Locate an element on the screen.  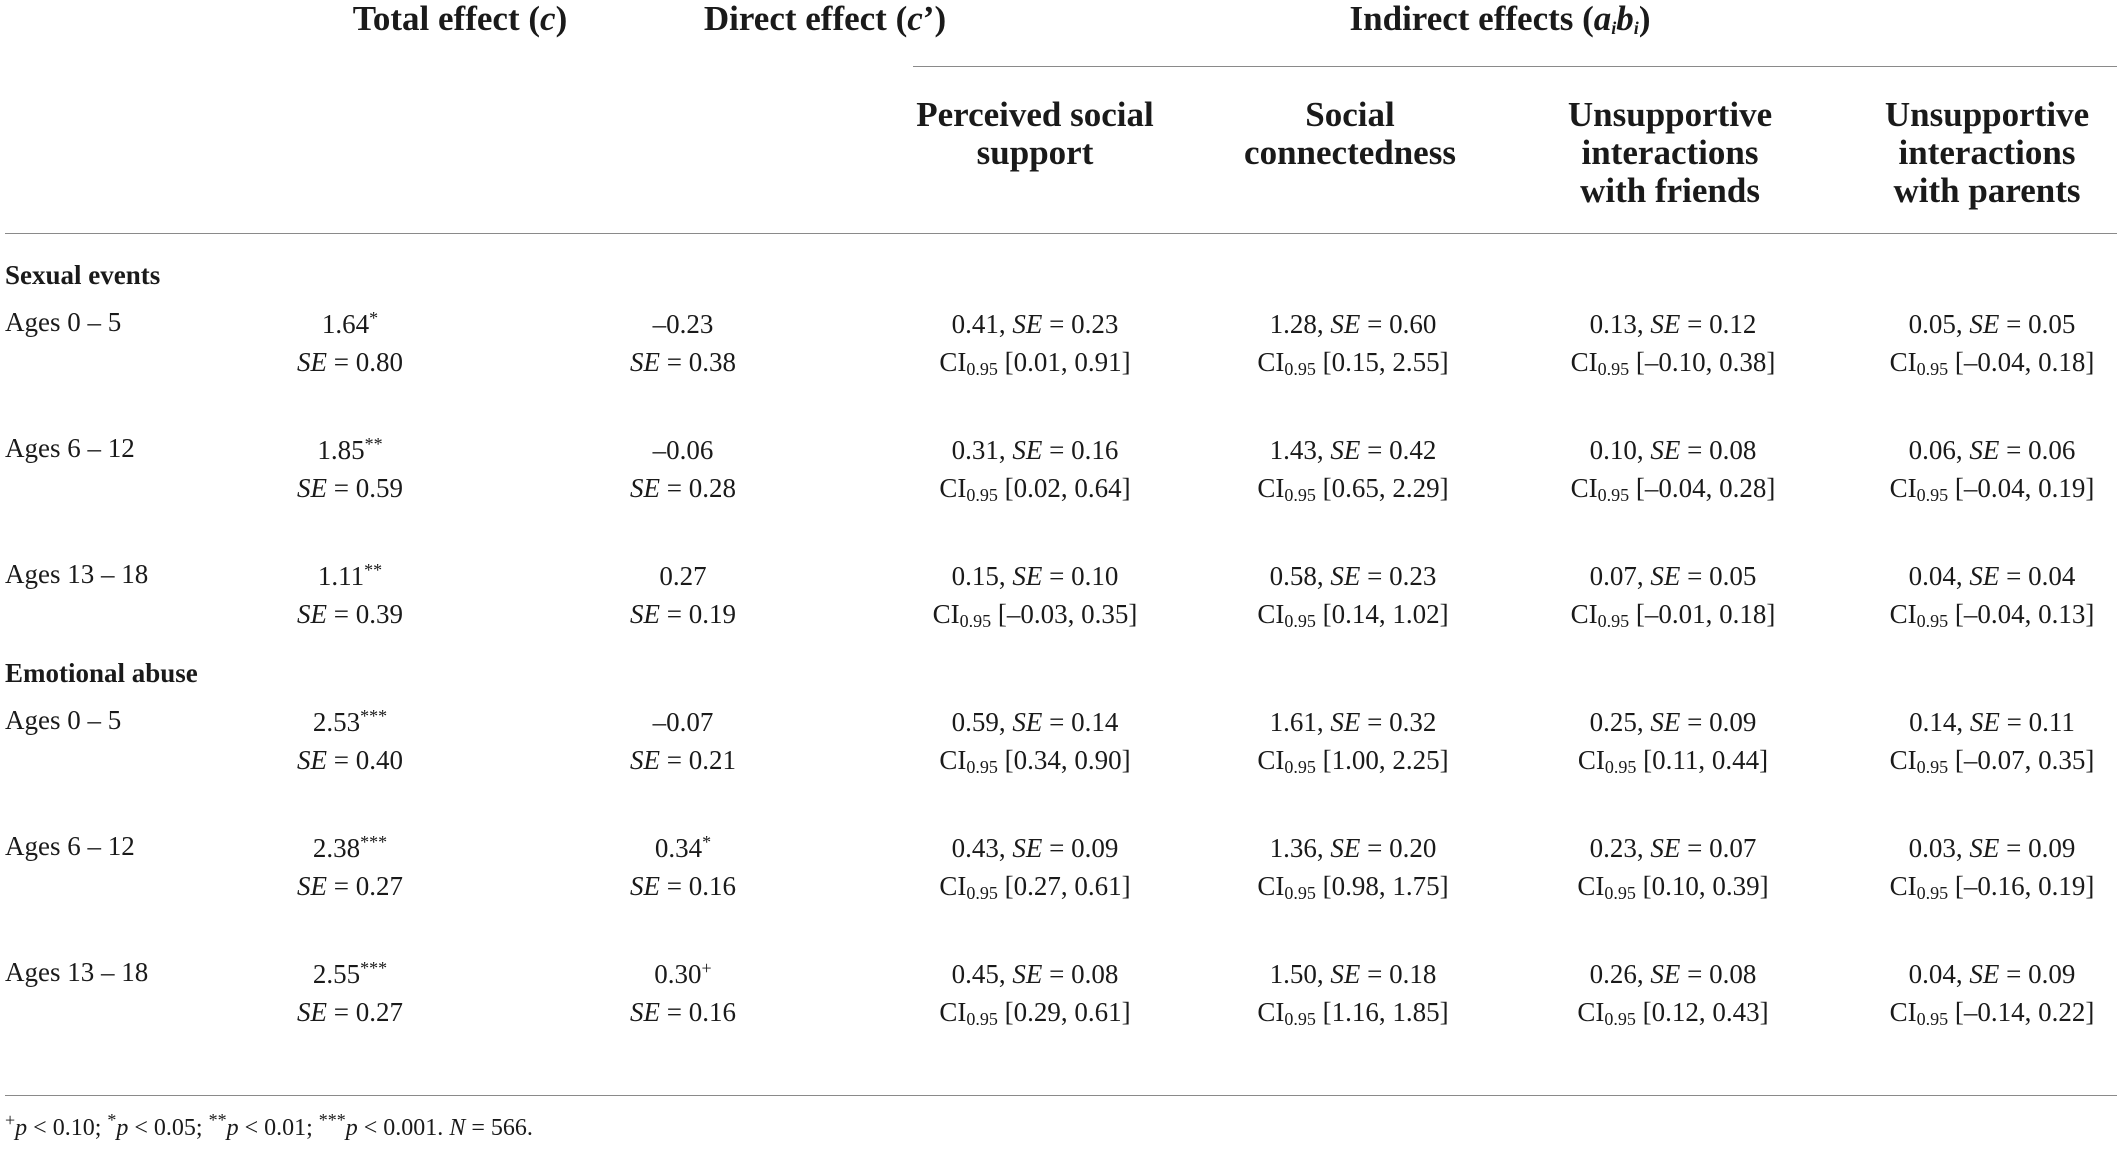
header-direct-effect: Direct effect (c’) is located at coordinates (825, 19).